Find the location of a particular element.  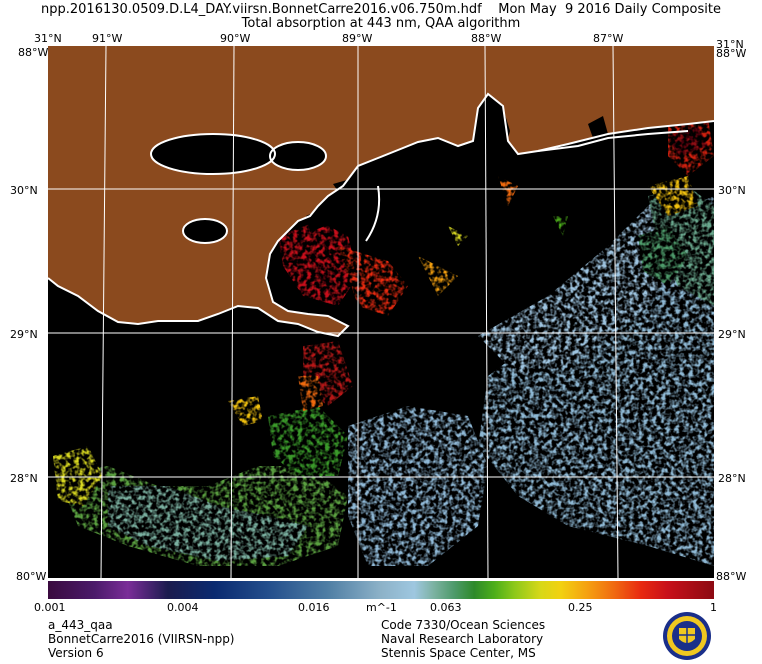

colorbar-tick-0004: 0.004 is located at coordinates (183, 607).